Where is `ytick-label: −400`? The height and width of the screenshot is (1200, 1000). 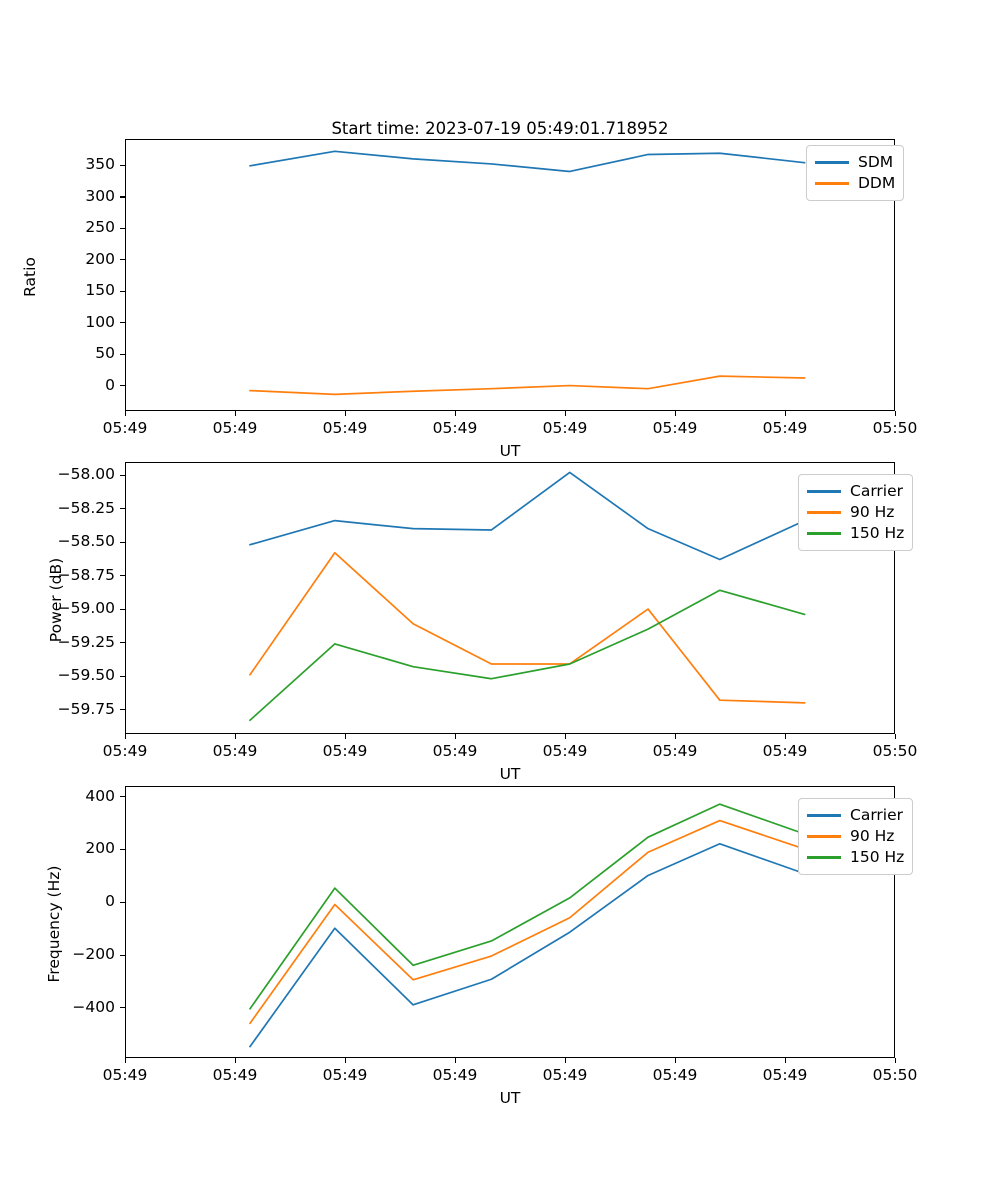 ytick-label: −400 is located at coordinates (93, 1006).